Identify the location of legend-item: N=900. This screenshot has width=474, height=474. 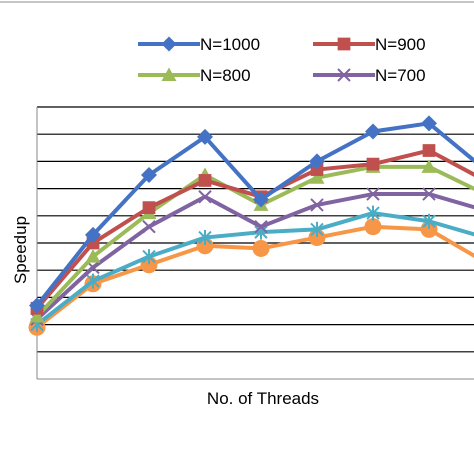
(369, 44).